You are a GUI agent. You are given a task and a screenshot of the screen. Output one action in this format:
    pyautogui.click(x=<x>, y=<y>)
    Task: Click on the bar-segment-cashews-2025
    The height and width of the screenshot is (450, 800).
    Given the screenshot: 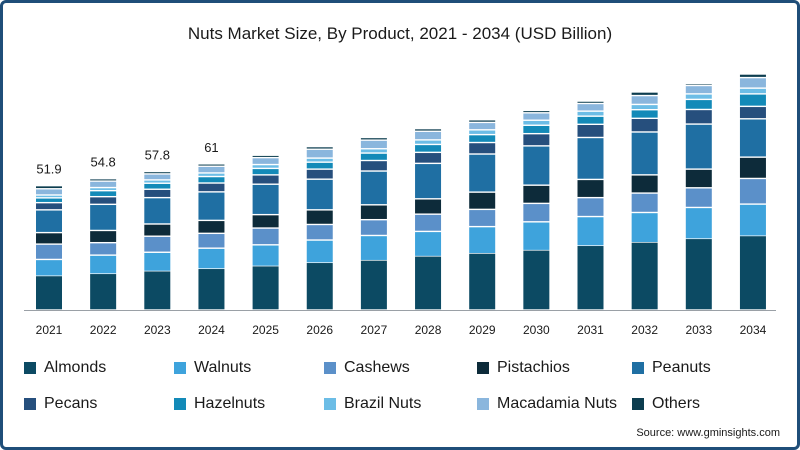 What is the action you would take?
    pyautogui.click(x=265, y=236)
    